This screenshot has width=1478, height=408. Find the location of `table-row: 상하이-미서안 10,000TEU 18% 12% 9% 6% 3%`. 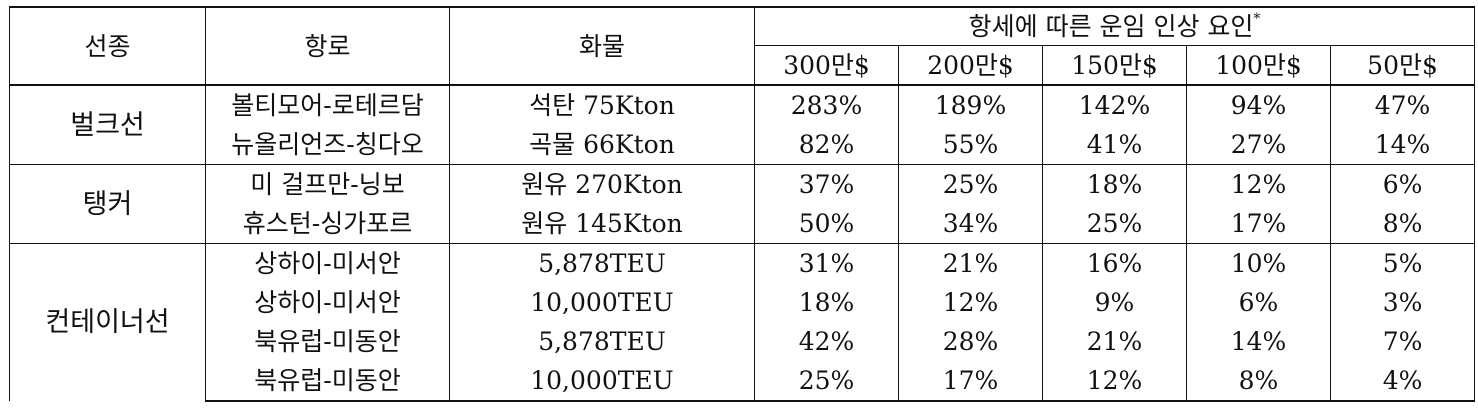

table-row: 상하이-미서안 10,000TEU 18% 12% 9% 6% 3% is located at coordinates (743, 302).